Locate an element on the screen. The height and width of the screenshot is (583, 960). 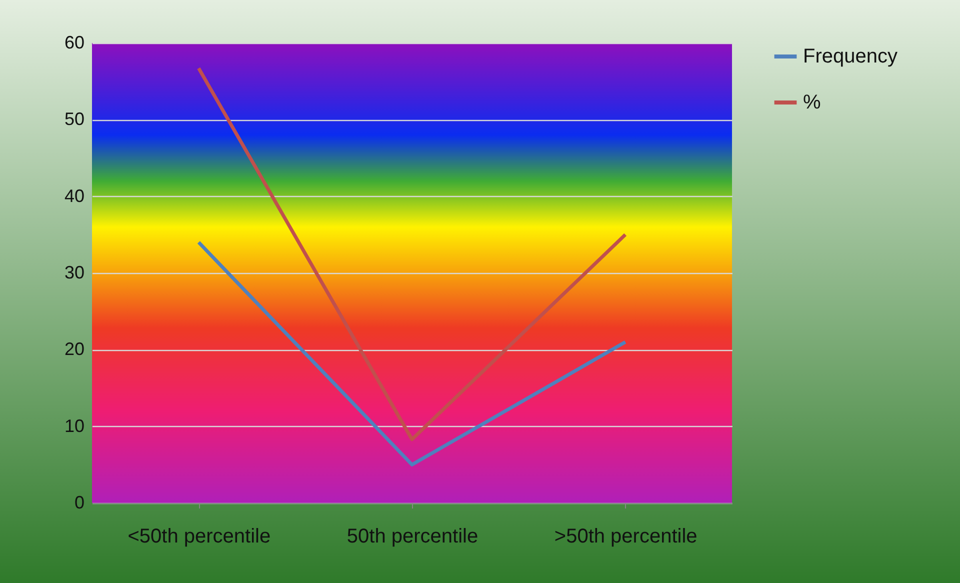
y-tick-label: 40 is located at coordinates (74, 196).